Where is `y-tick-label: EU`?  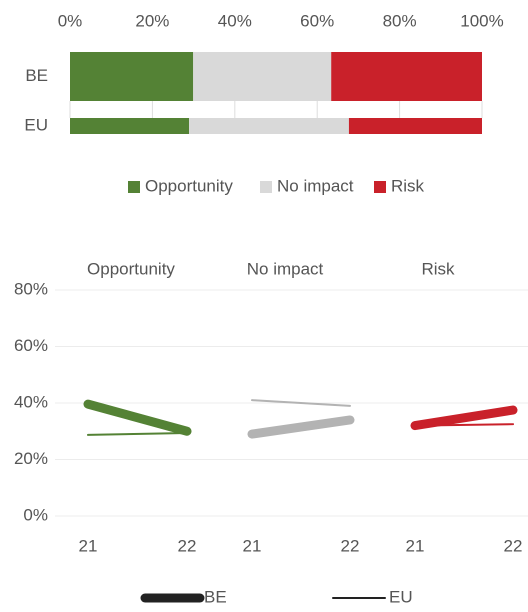 y-tick-label: EU is located at coordinates (36, 124).